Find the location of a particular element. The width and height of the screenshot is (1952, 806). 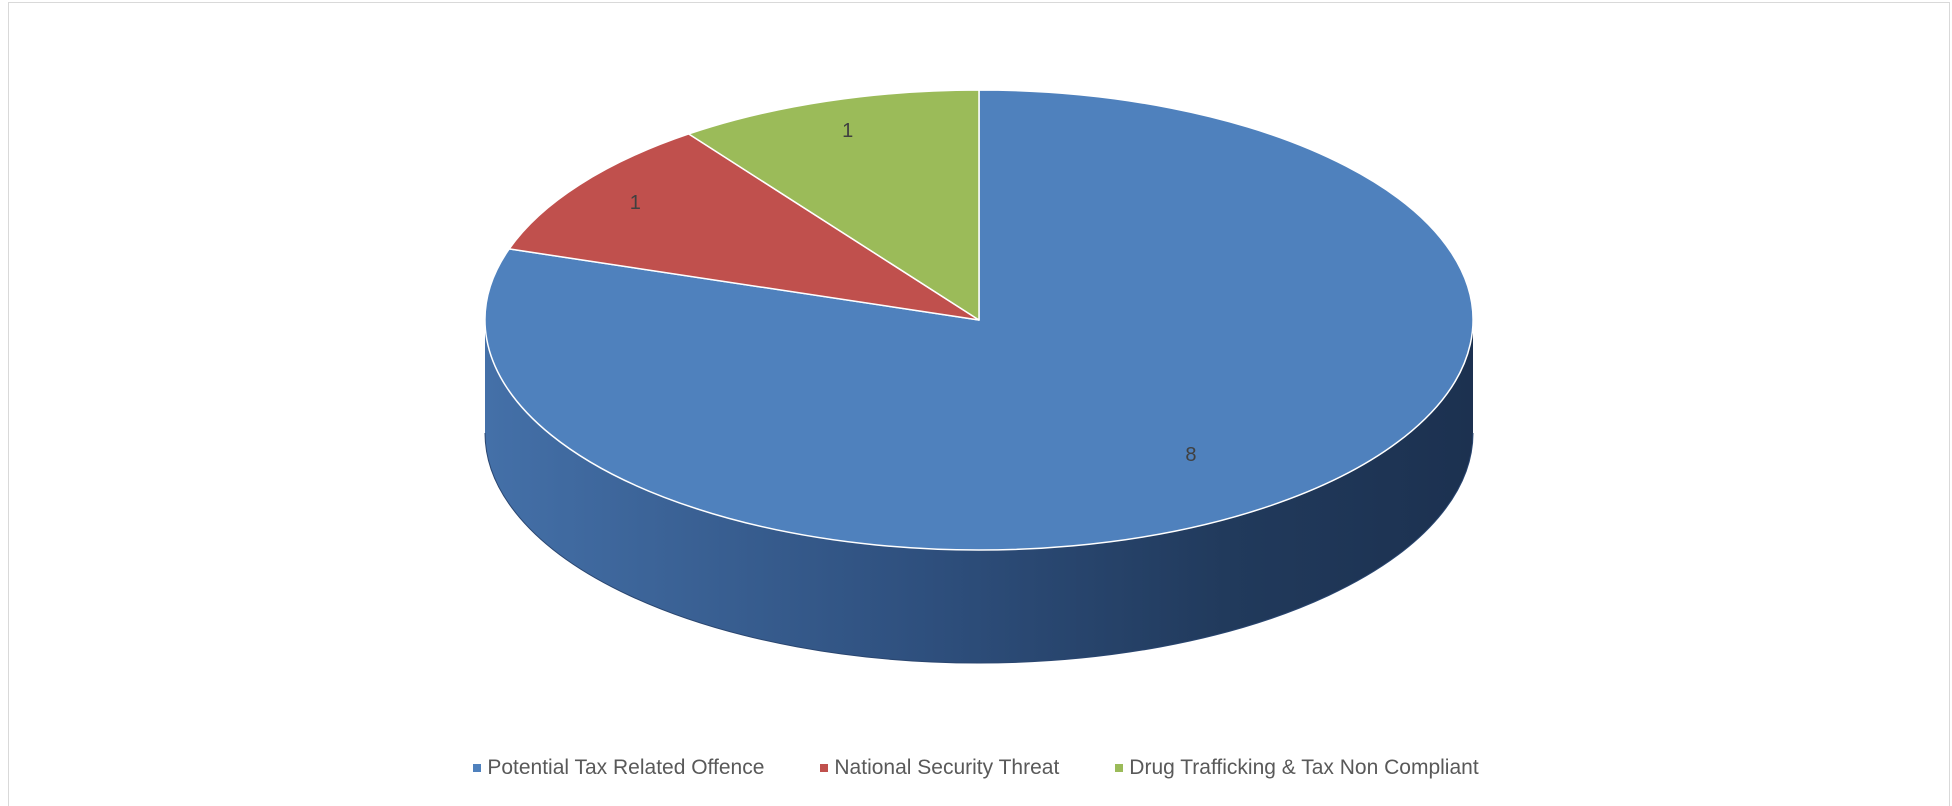

legend-item-drug-trafficking-and-tax-non-compliant: Drug Trafficking & Tax Non Compliant is located at coordinates (1297, 768).